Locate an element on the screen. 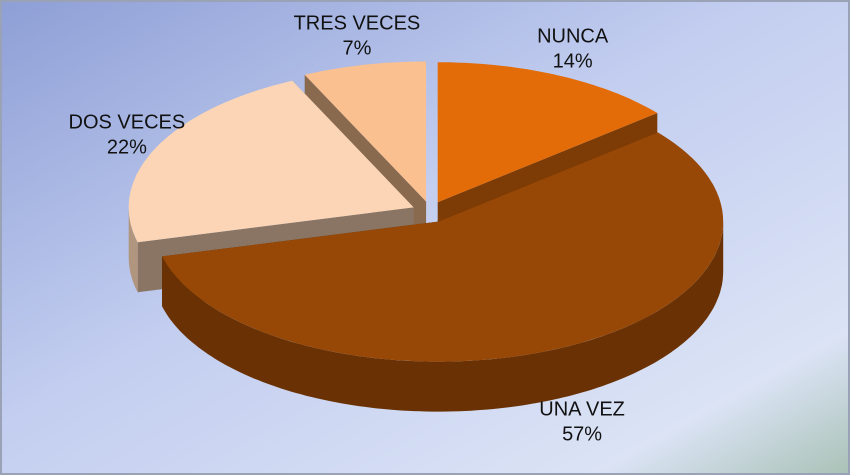 This screenshot has height=475, width=850. slice-label: UNA VEZ is located at coordinates (582, 410).